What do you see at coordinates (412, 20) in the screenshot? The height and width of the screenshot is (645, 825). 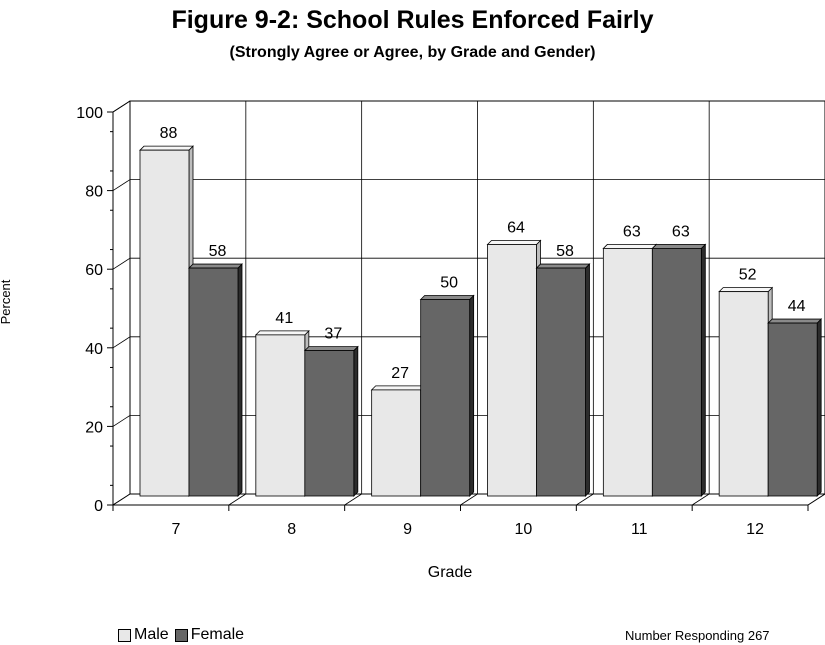 I see `chart-title: Figure 9-2: School Rules Enforced Fairly` at bounding box center [412, 20].